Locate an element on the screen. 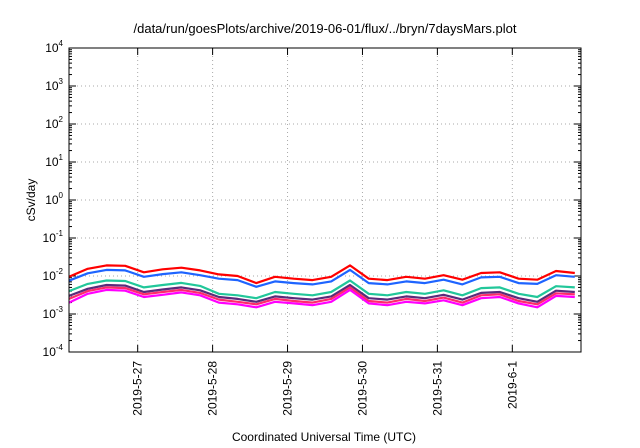 This screenshot has width=640, height=448. series-lines is located at coordinates (321, 286).